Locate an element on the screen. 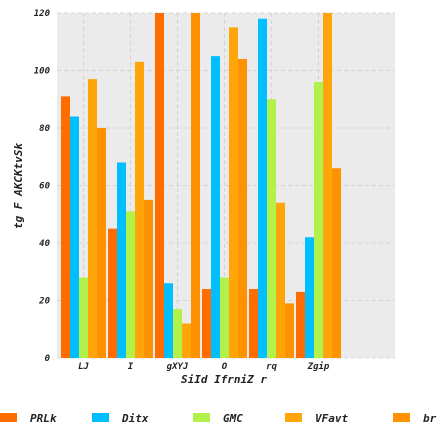 The image size is (448, 448). x-tick-label: gXYJ is located at coordinates (178, 367).